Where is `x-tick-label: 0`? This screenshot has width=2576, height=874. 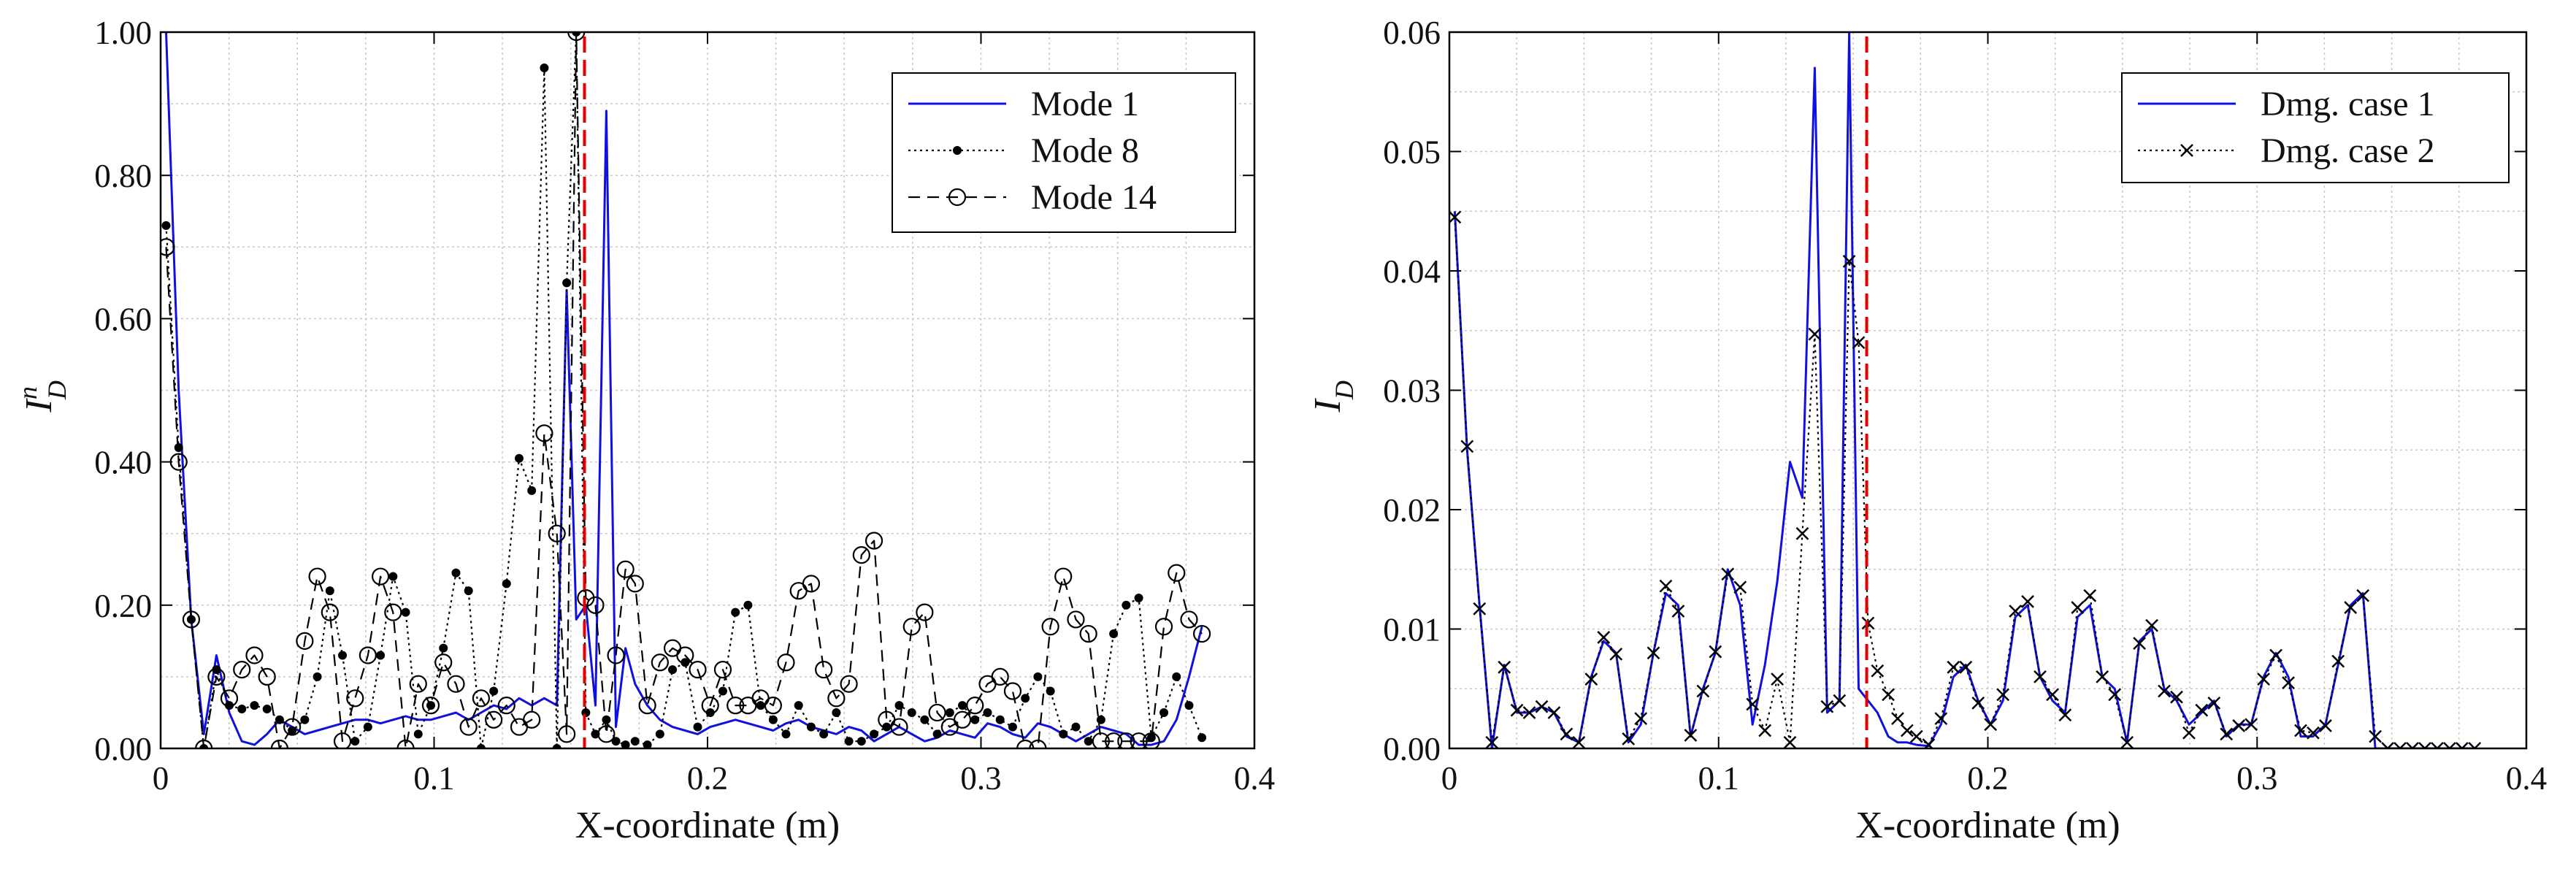
x-tick-label: 0 is located at coordinates (1449, 778).